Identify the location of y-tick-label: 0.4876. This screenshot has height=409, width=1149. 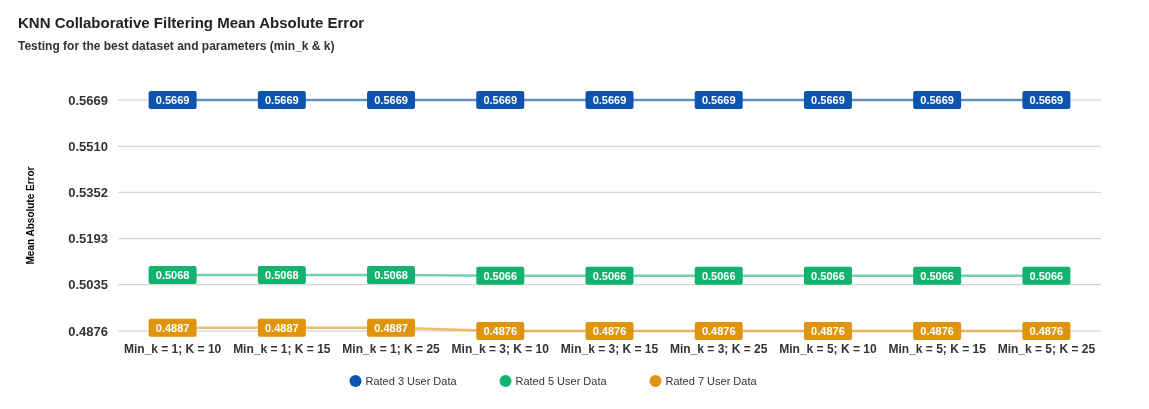
(88, 331).